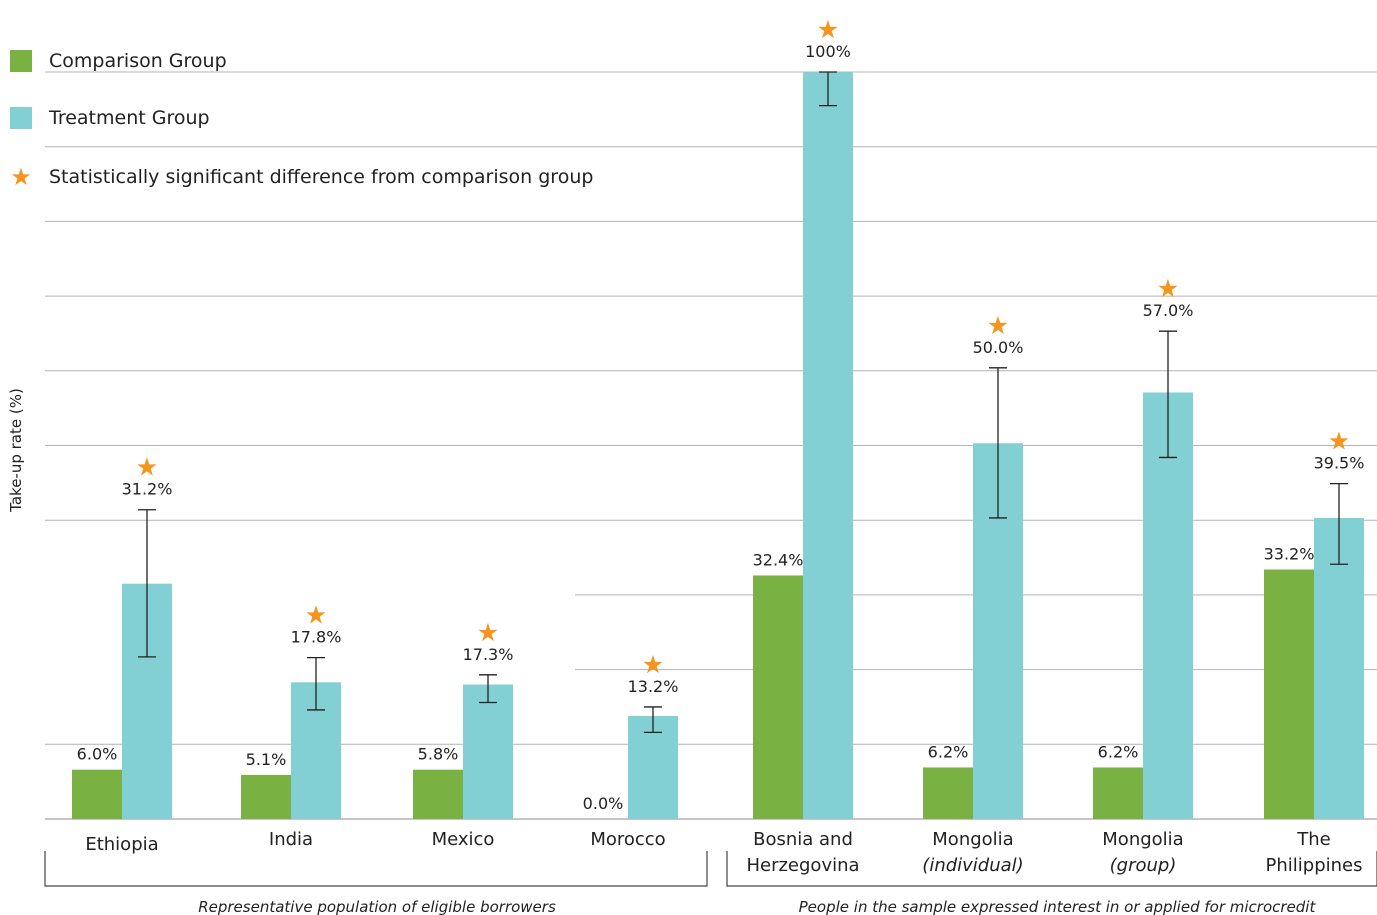 This screenshot has width=1377, height=915. Describe the element at coordinates (121, 844) in the screenshot. I see `category-label: Ethiopia` at that location.